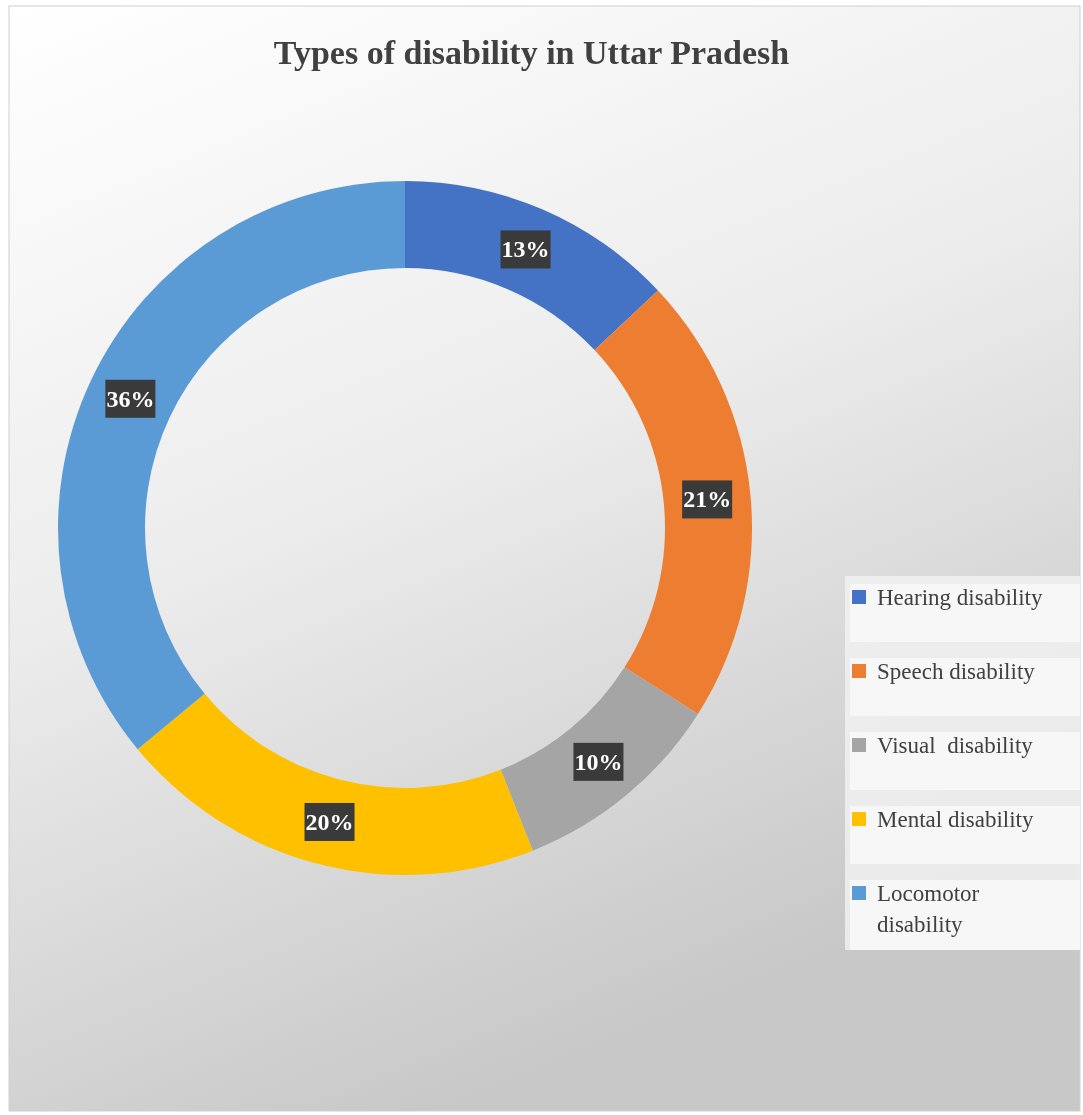  I want to click on data-label: 36%, so click(130, 398).